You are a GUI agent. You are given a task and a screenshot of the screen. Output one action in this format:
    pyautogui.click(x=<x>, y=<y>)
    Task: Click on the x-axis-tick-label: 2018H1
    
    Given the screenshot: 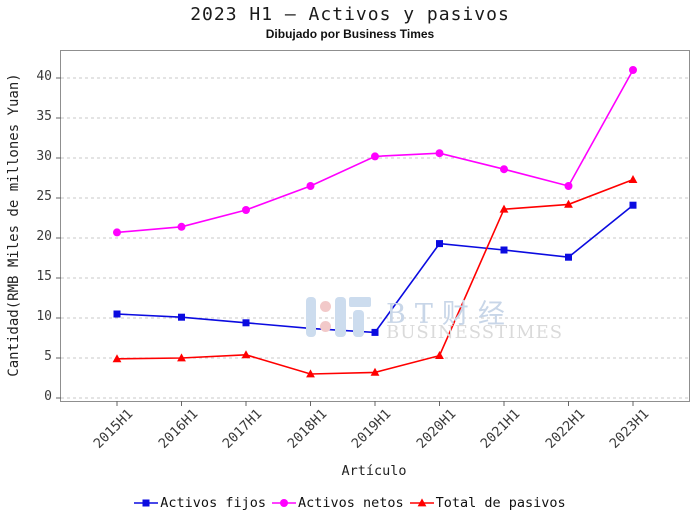 What is the action you would take?
    pyautogui.click(x=307, y=429)
    